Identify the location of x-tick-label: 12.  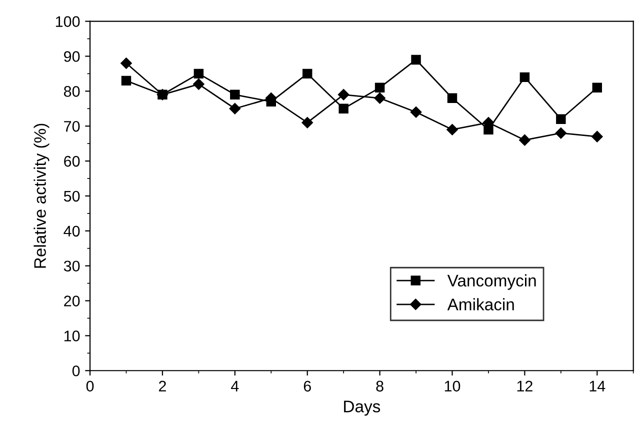
(524, 386).